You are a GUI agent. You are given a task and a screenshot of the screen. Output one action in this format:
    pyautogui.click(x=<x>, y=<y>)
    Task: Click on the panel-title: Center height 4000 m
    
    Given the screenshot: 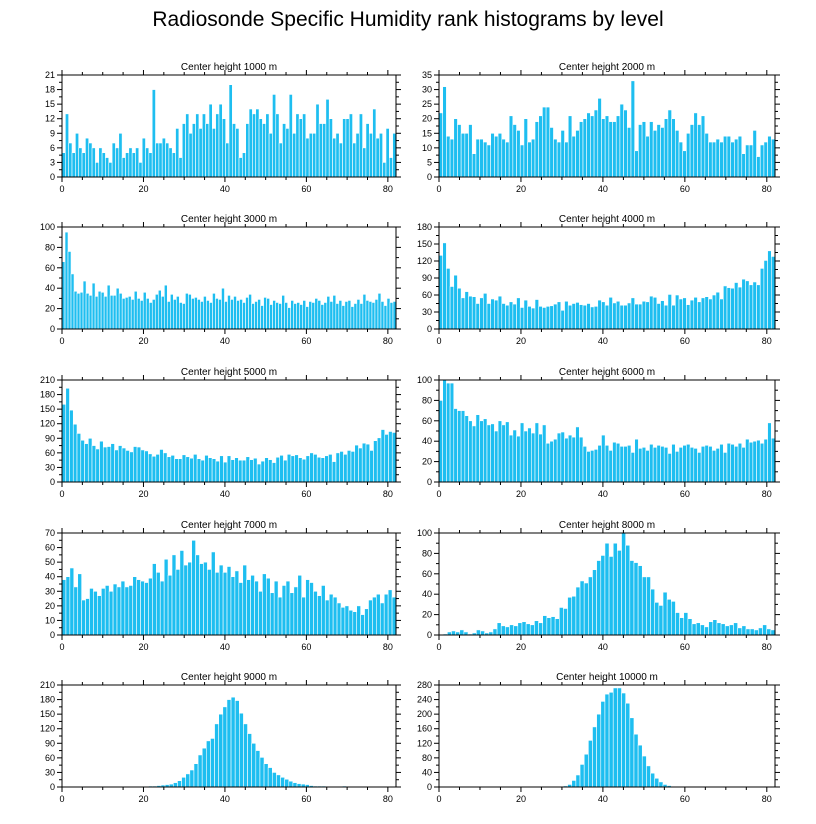 What is the action you would take?
    pyautogui.click(x=607, y=219)
    